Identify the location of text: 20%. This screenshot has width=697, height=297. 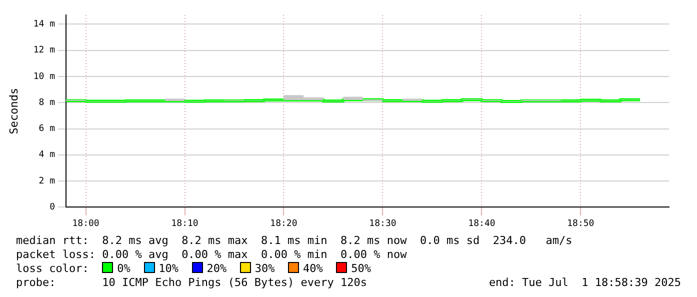
(216, 268).